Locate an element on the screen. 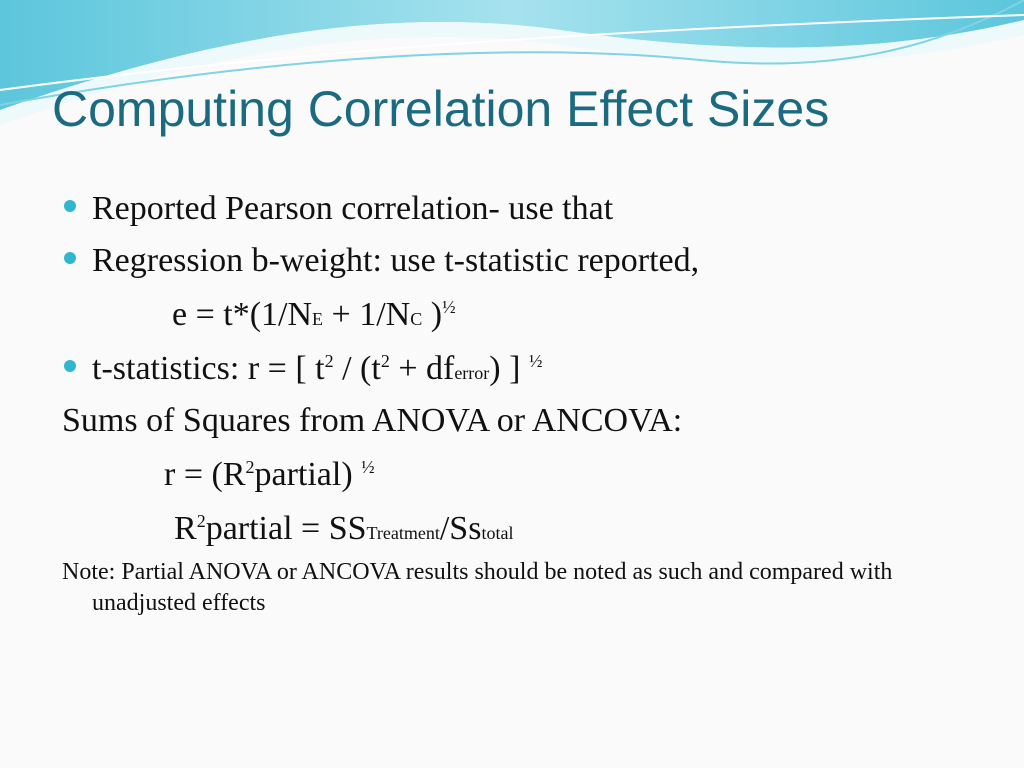  bullet-text: Reported Pearson correlation- use that is located at coordinates (353, 208).